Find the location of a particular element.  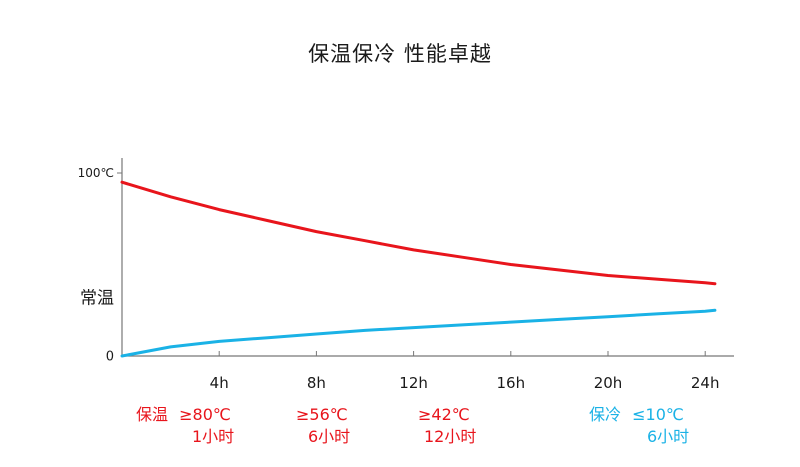

x-axis-ticks: 4h 8h 12h 16h 20h 24h is located at coordinates (465, 371).